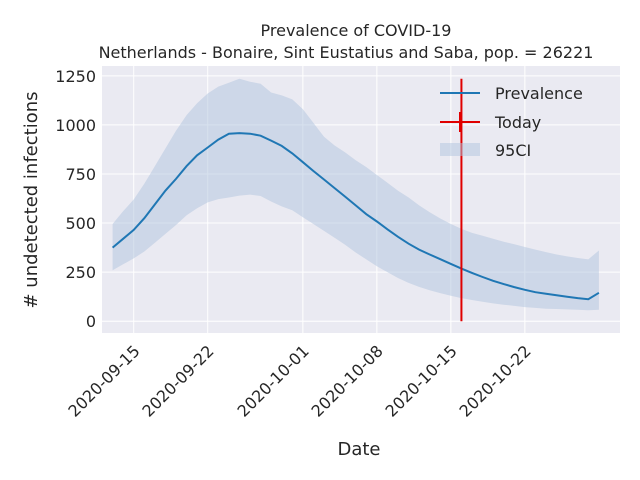 The height and width of the screenshot is (480, 640). I want to click on legend-today-label: Today, so click(517, 122).